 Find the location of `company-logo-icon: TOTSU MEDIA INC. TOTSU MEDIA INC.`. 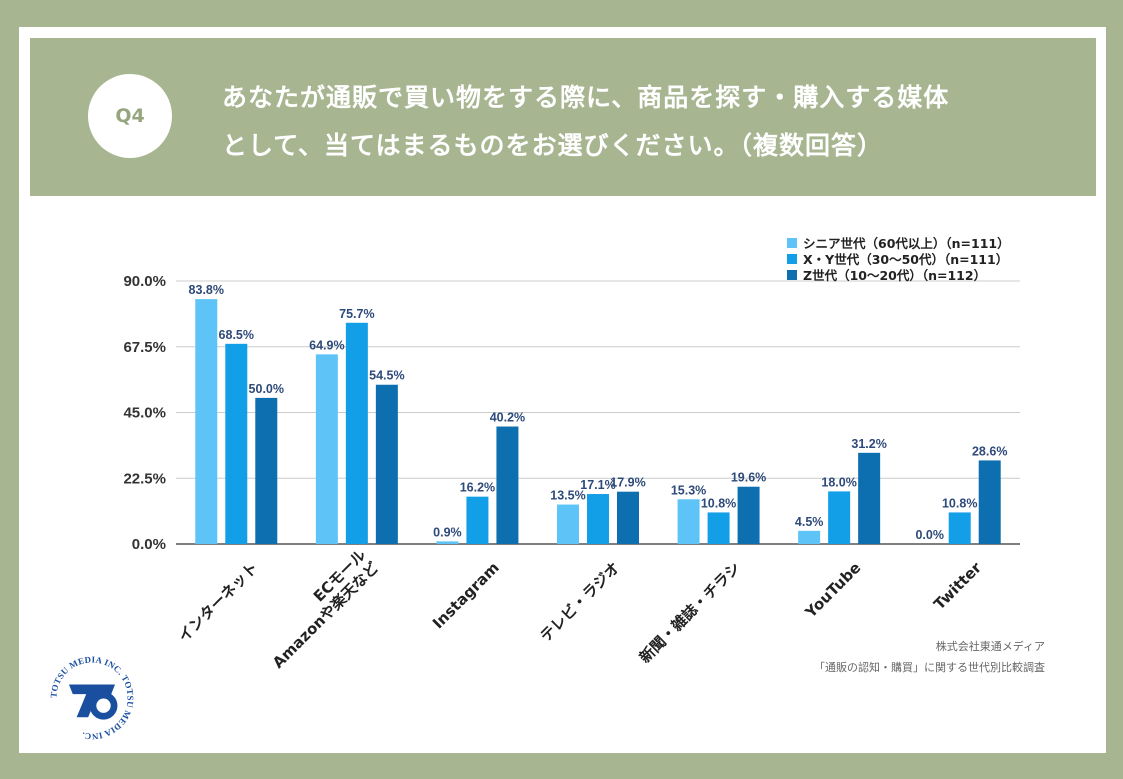

company-logo-icon: TOTSU MEDIA INC. TOTSU MEDIA INC. is located at coordinates (91, 697).